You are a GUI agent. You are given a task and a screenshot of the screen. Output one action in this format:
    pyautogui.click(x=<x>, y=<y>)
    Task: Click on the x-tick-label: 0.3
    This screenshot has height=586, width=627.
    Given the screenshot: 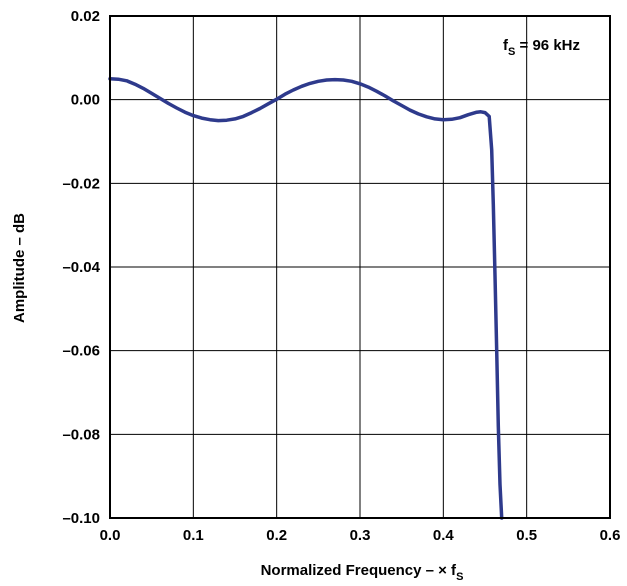 What is the action you would take?
    pyautogui.click(x=360, y=535)
    